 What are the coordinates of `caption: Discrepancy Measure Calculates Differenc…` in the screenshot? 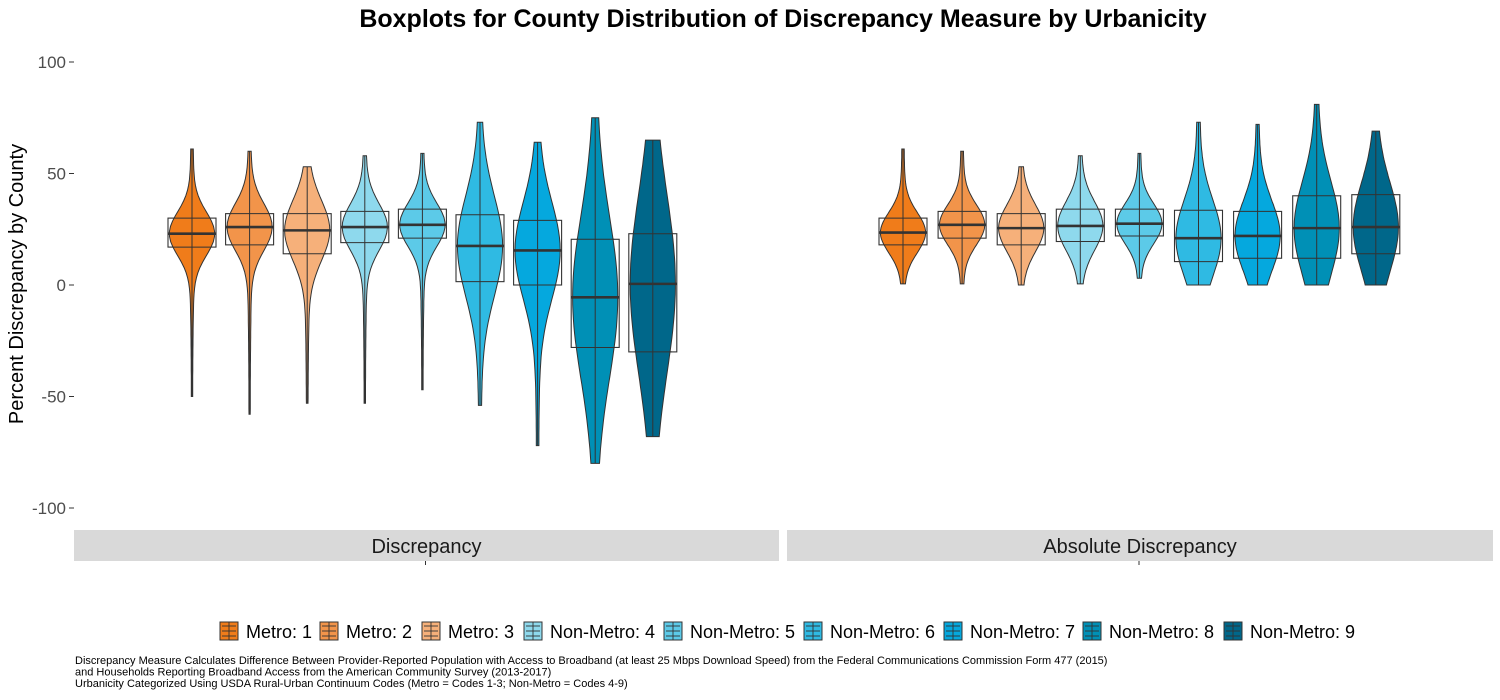 It's located at (591, 672).